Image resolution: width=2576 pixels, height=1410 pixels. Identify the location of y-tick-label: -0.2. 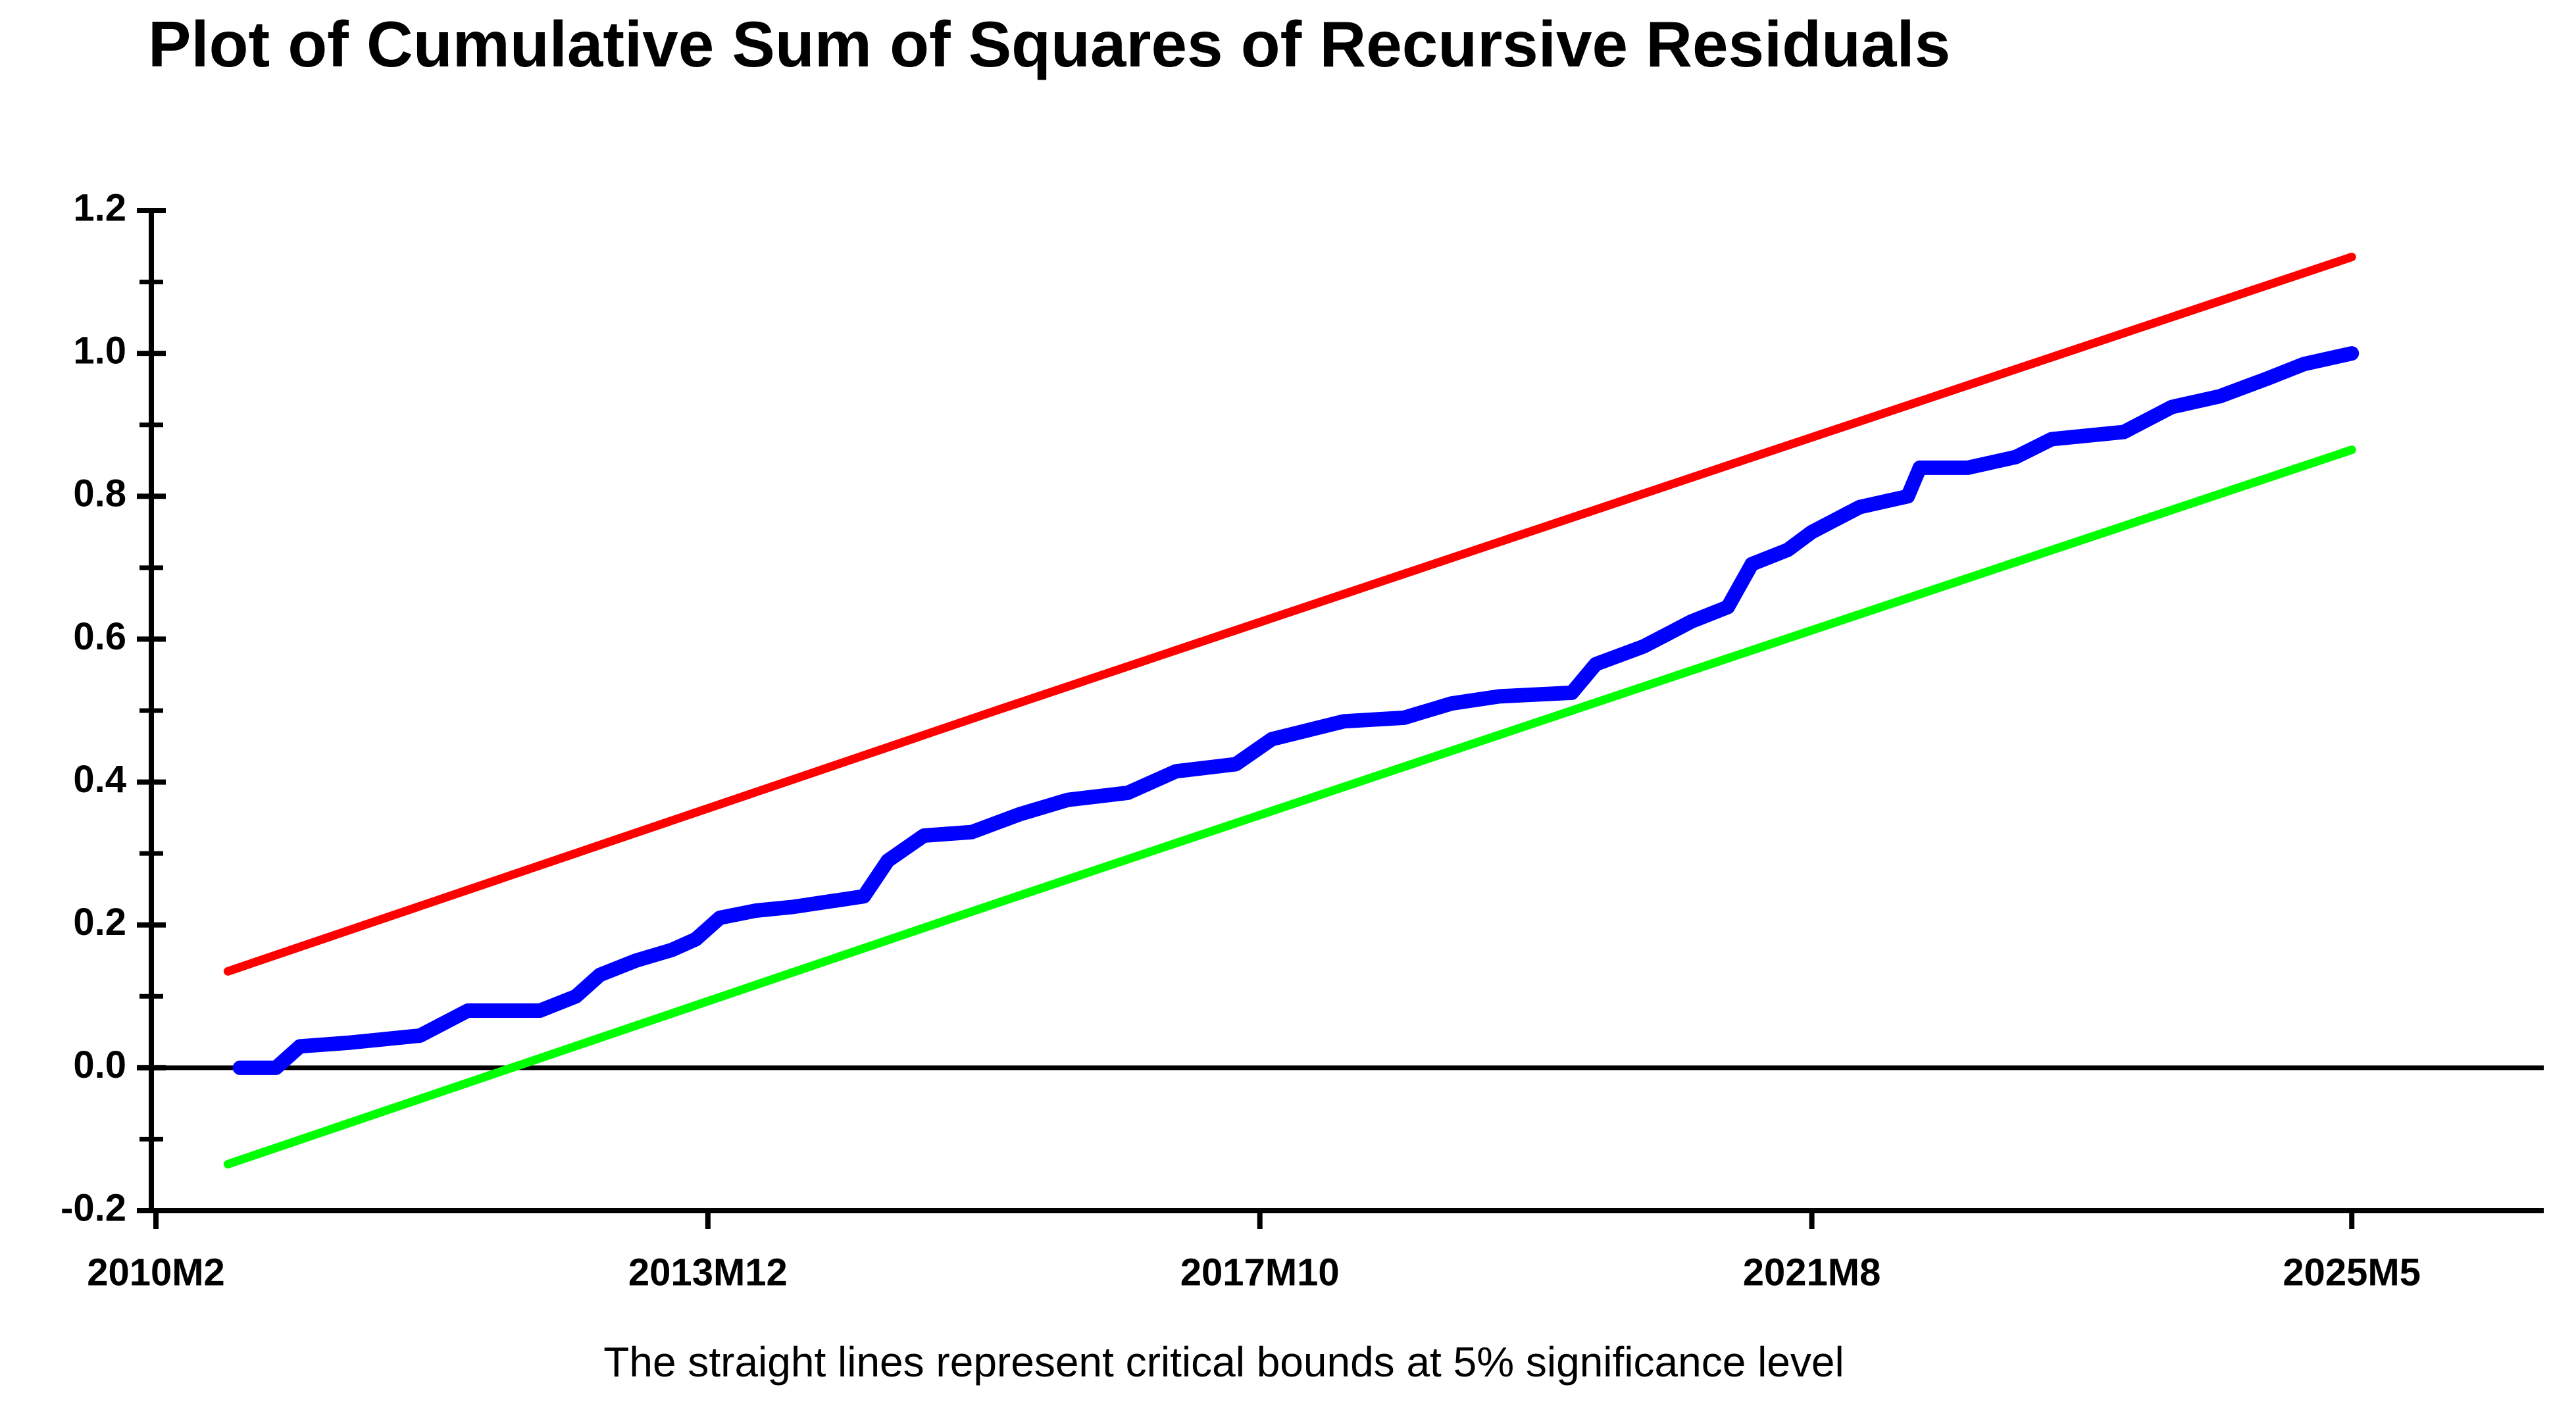
(93, 1207).